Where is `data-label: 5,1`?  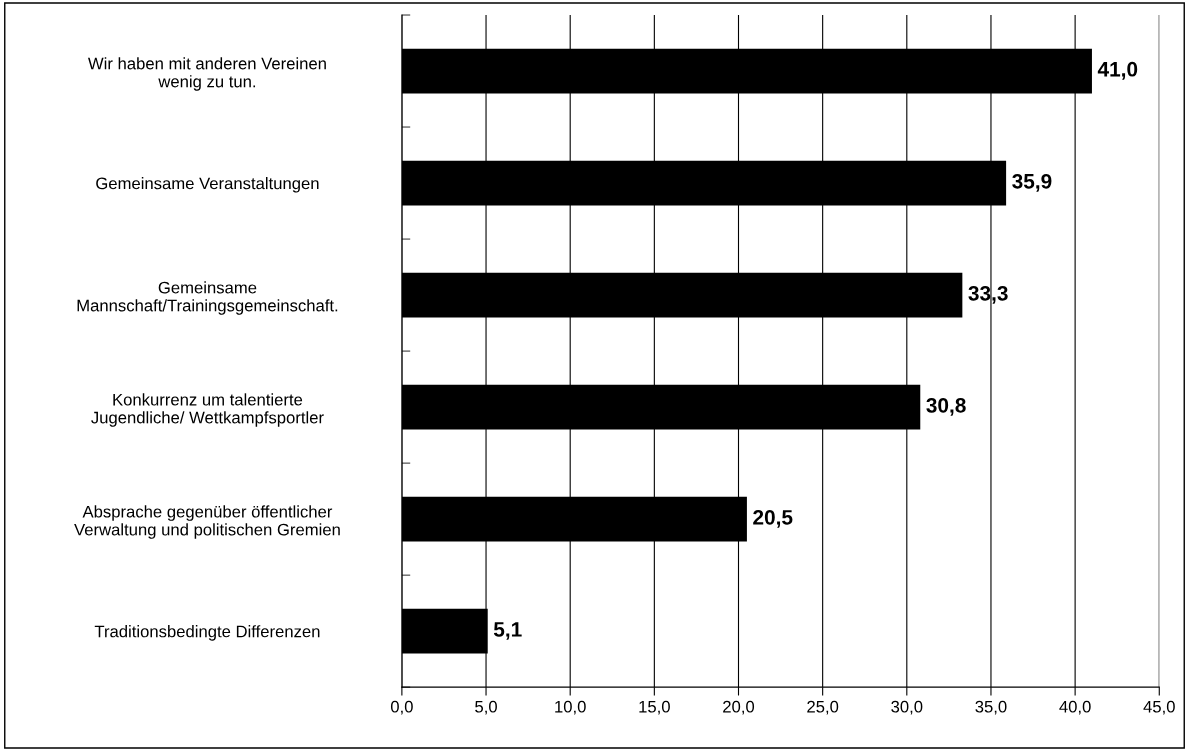 data-label: 5,1 is located at coordinates (507, 631).